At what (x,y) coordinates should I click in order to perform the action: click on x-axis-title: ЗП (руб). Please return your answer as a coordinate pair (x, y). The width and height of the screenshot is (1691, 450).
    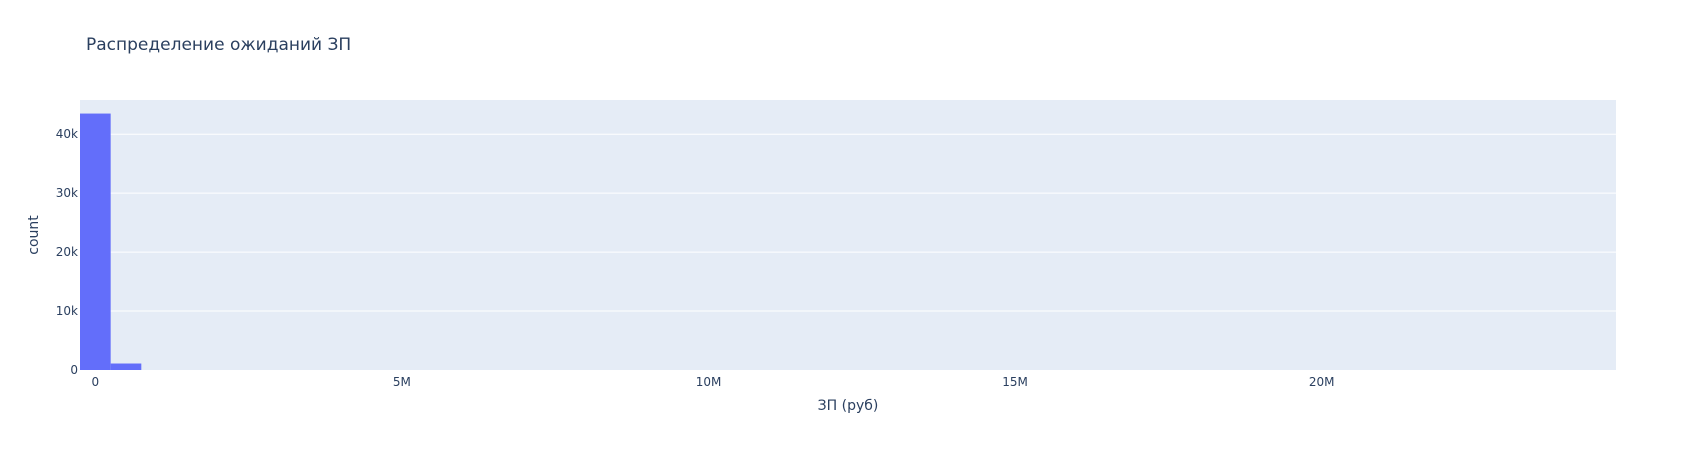
    Looking at the image, I should click on (848, 406).